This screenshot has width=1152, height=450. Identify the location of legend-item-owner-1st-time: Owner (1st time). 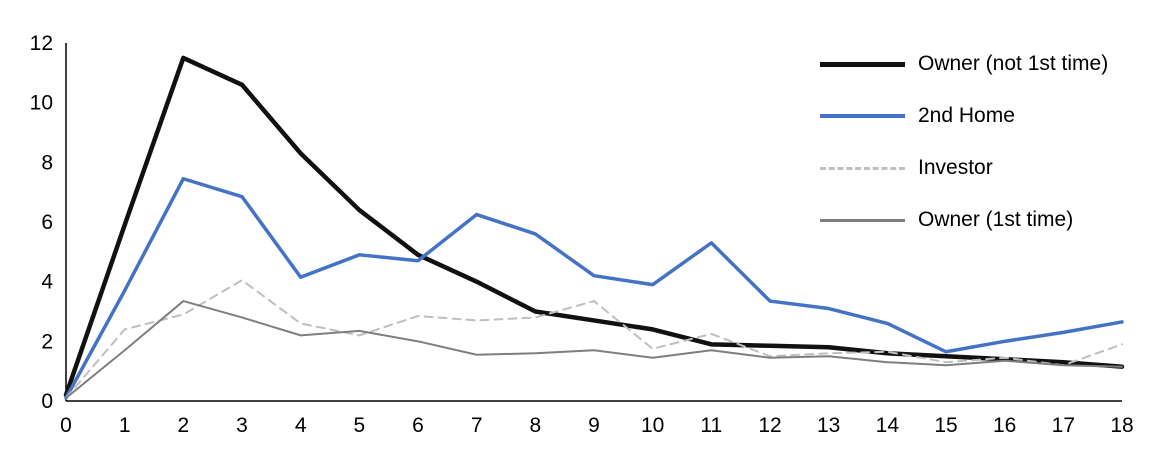
(964, 220).